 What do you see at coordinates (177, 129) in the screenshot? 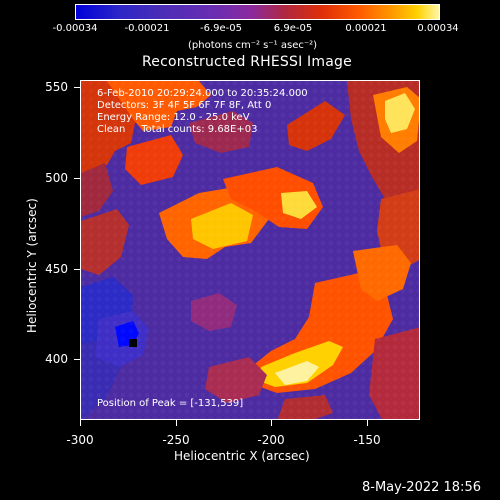
I see `metadata-line: Clean Total counts: 9.68E+03` at bounding box center [177, 129].